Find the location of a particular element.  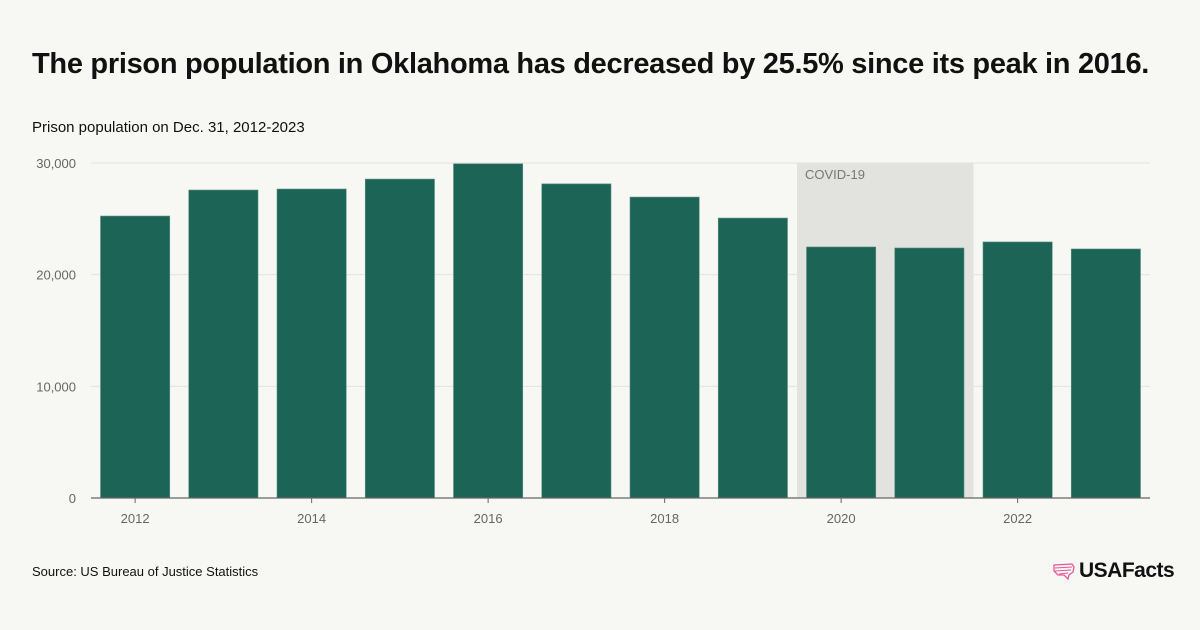

bar-2023 is located at coordinates (1105, 373).